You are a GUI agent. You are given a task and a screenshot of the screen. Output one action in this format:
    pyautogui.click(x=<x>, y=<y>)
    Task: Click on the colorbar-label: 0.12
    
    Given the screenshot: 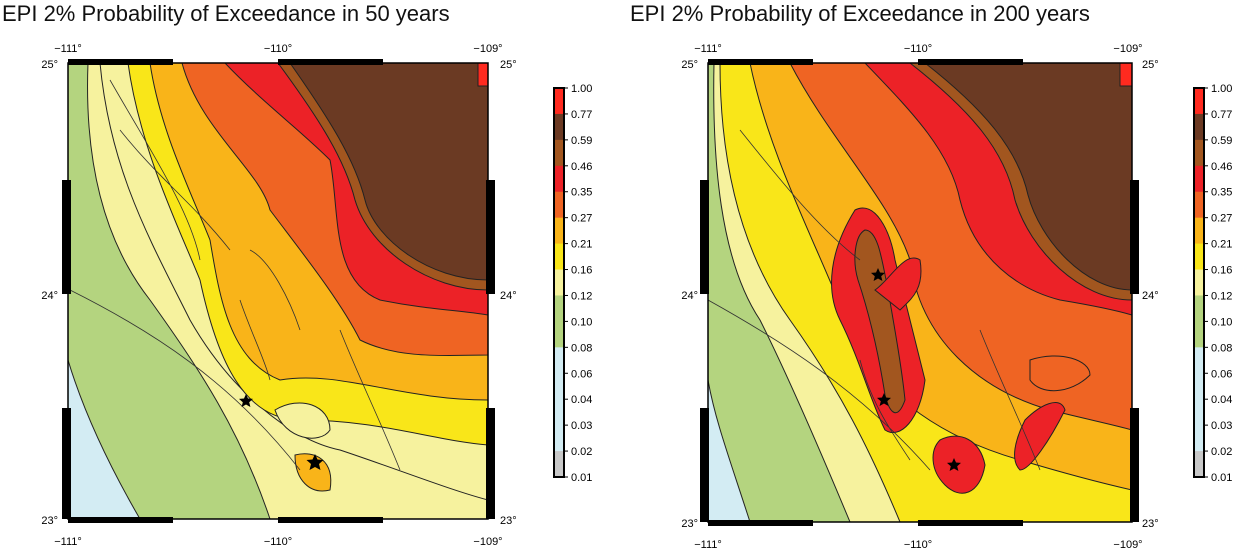 What is the action you would take?
    pyautogui.click(x=1221, y=296)
    